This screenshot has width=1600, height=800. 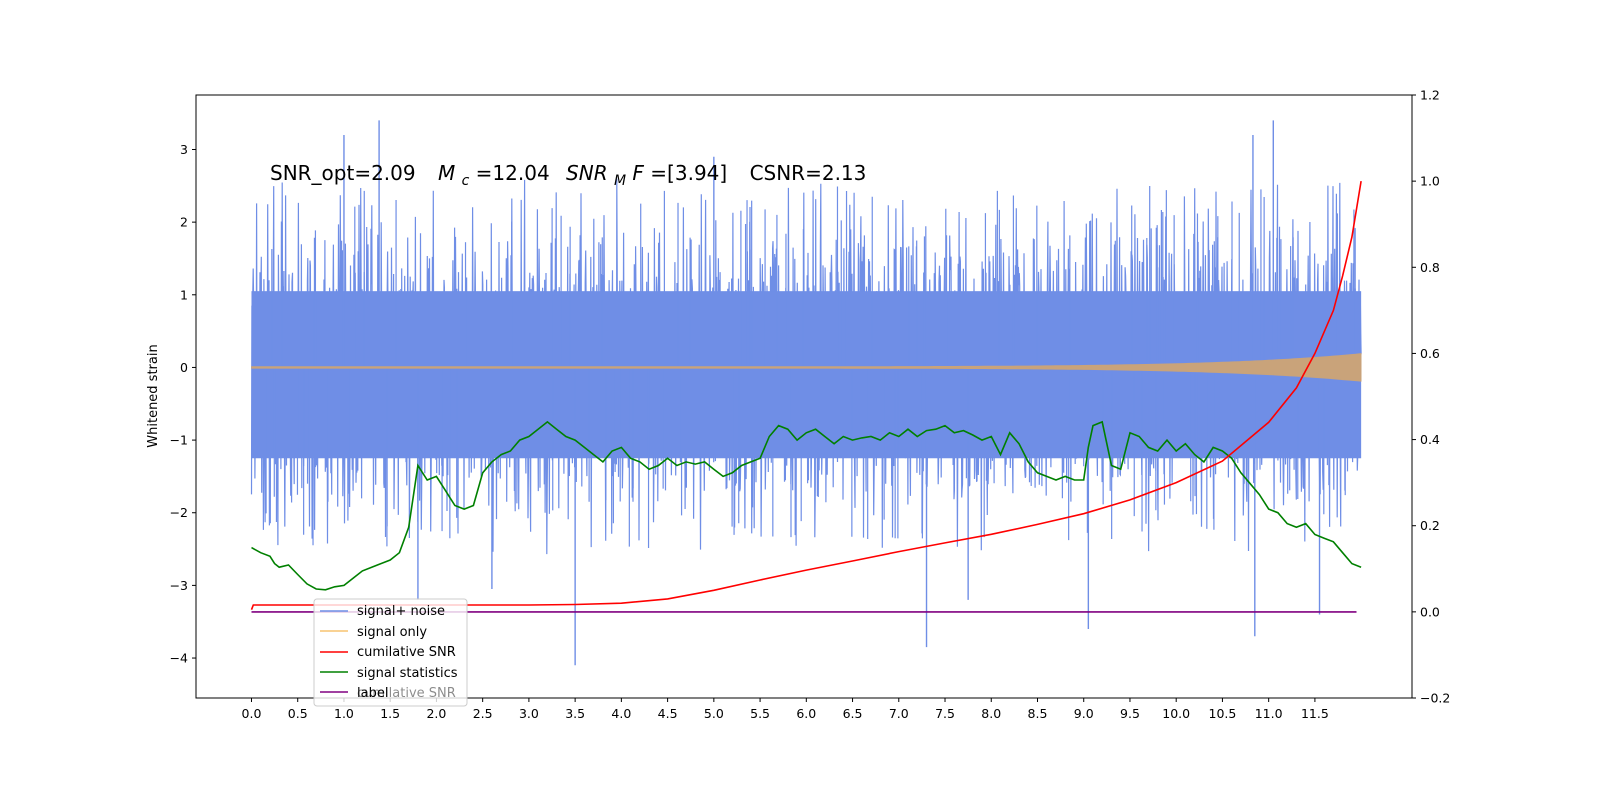 What do you see at coordinates (806, 505) in the screenshot?
I see `series-signal-statistics` at bounding box center [806, 505].